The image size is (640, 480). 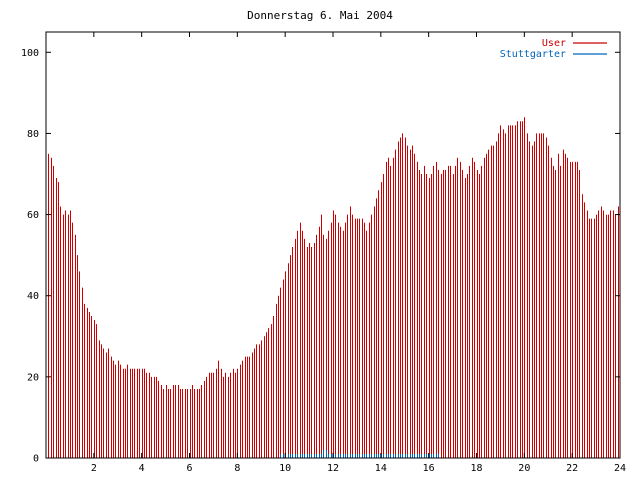 What do you see at coordinates (320, 15) in the screenshot?
I see `chart-title: Donnerstag 6. Mai 2004` at bounding box center [320, 15].